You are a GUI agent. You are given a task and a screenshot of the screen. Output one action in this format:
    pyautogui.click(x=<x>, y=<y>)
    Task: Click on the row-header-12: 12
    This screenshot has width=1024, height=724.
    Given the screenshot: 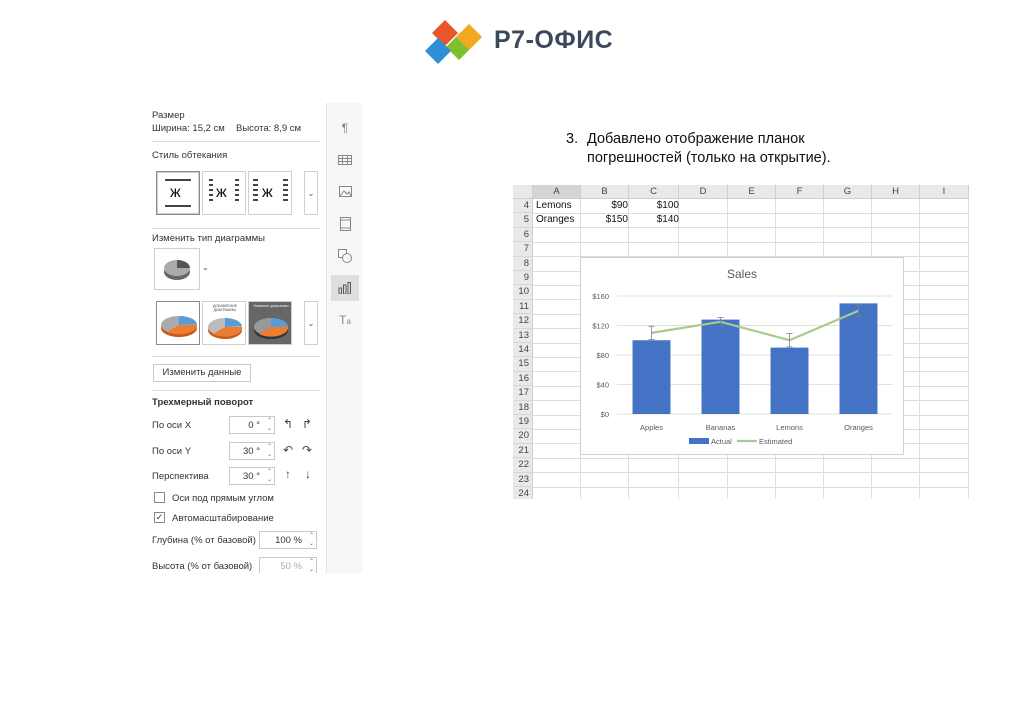 What is the action you would take?
    pyautogui.click(x=523, y=321)
    